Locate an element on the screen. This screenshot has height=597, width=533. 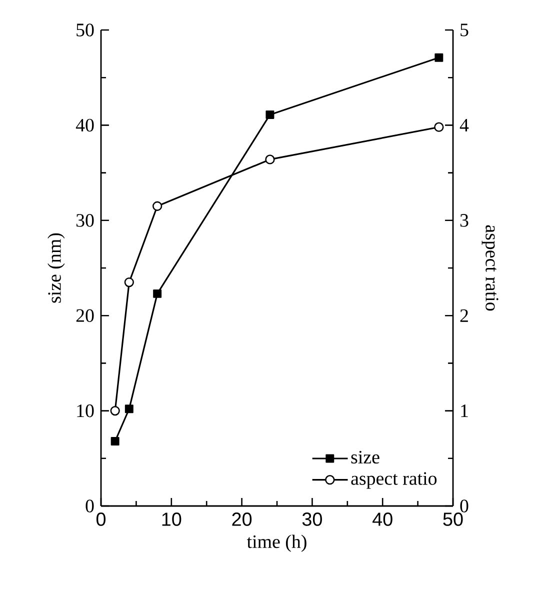
y-axis-title: size (nm) is located at coordinates (56, 268).